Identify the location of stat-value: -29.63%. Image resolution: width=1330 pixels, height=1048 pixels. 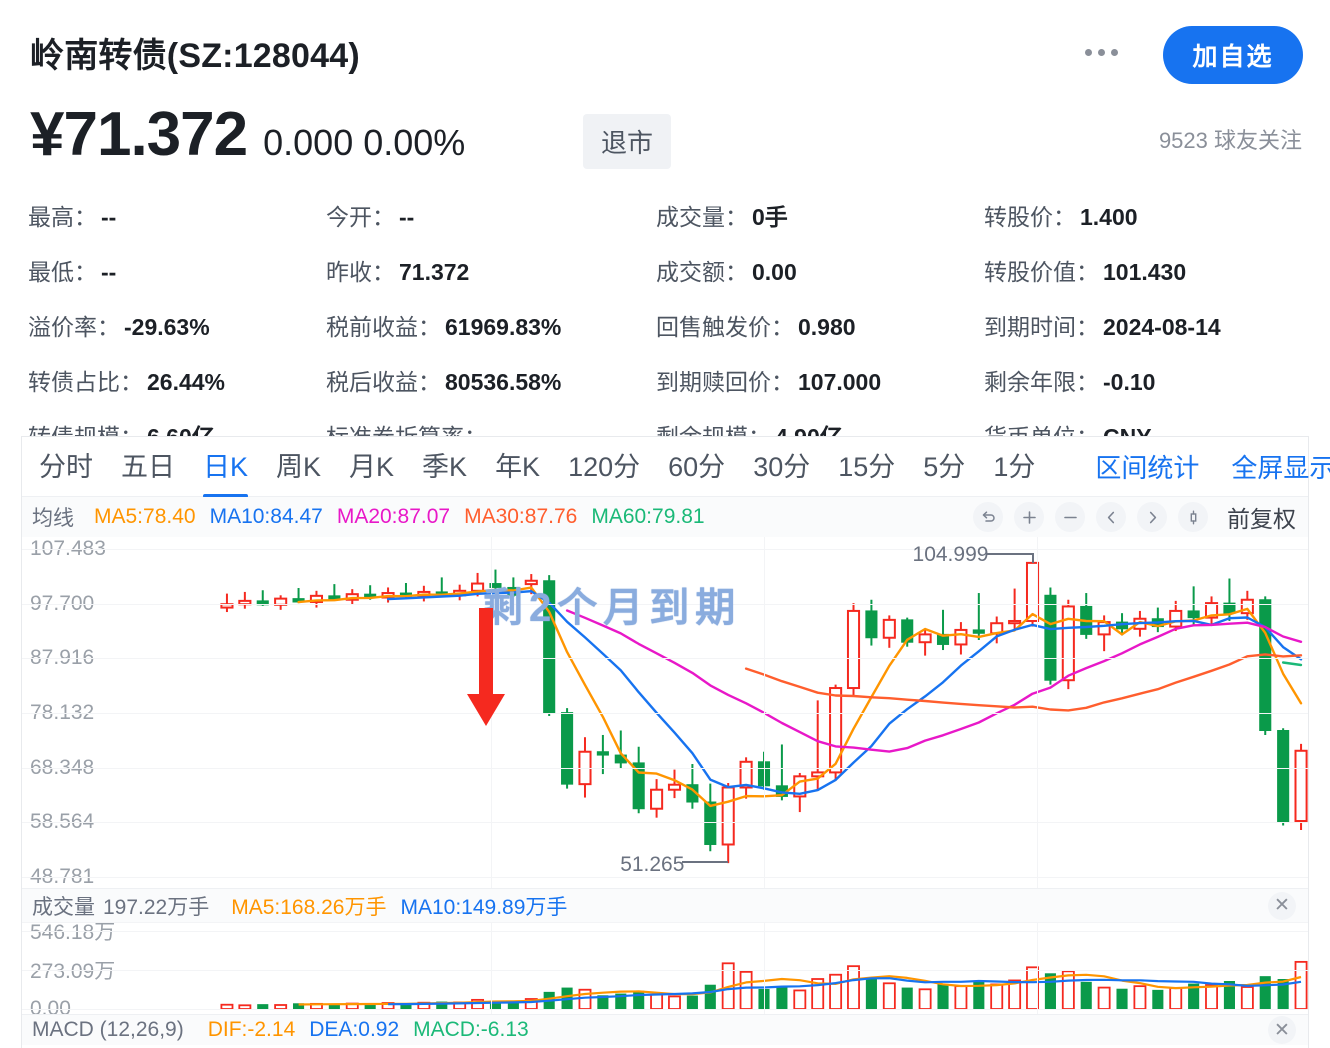
(167, 327).